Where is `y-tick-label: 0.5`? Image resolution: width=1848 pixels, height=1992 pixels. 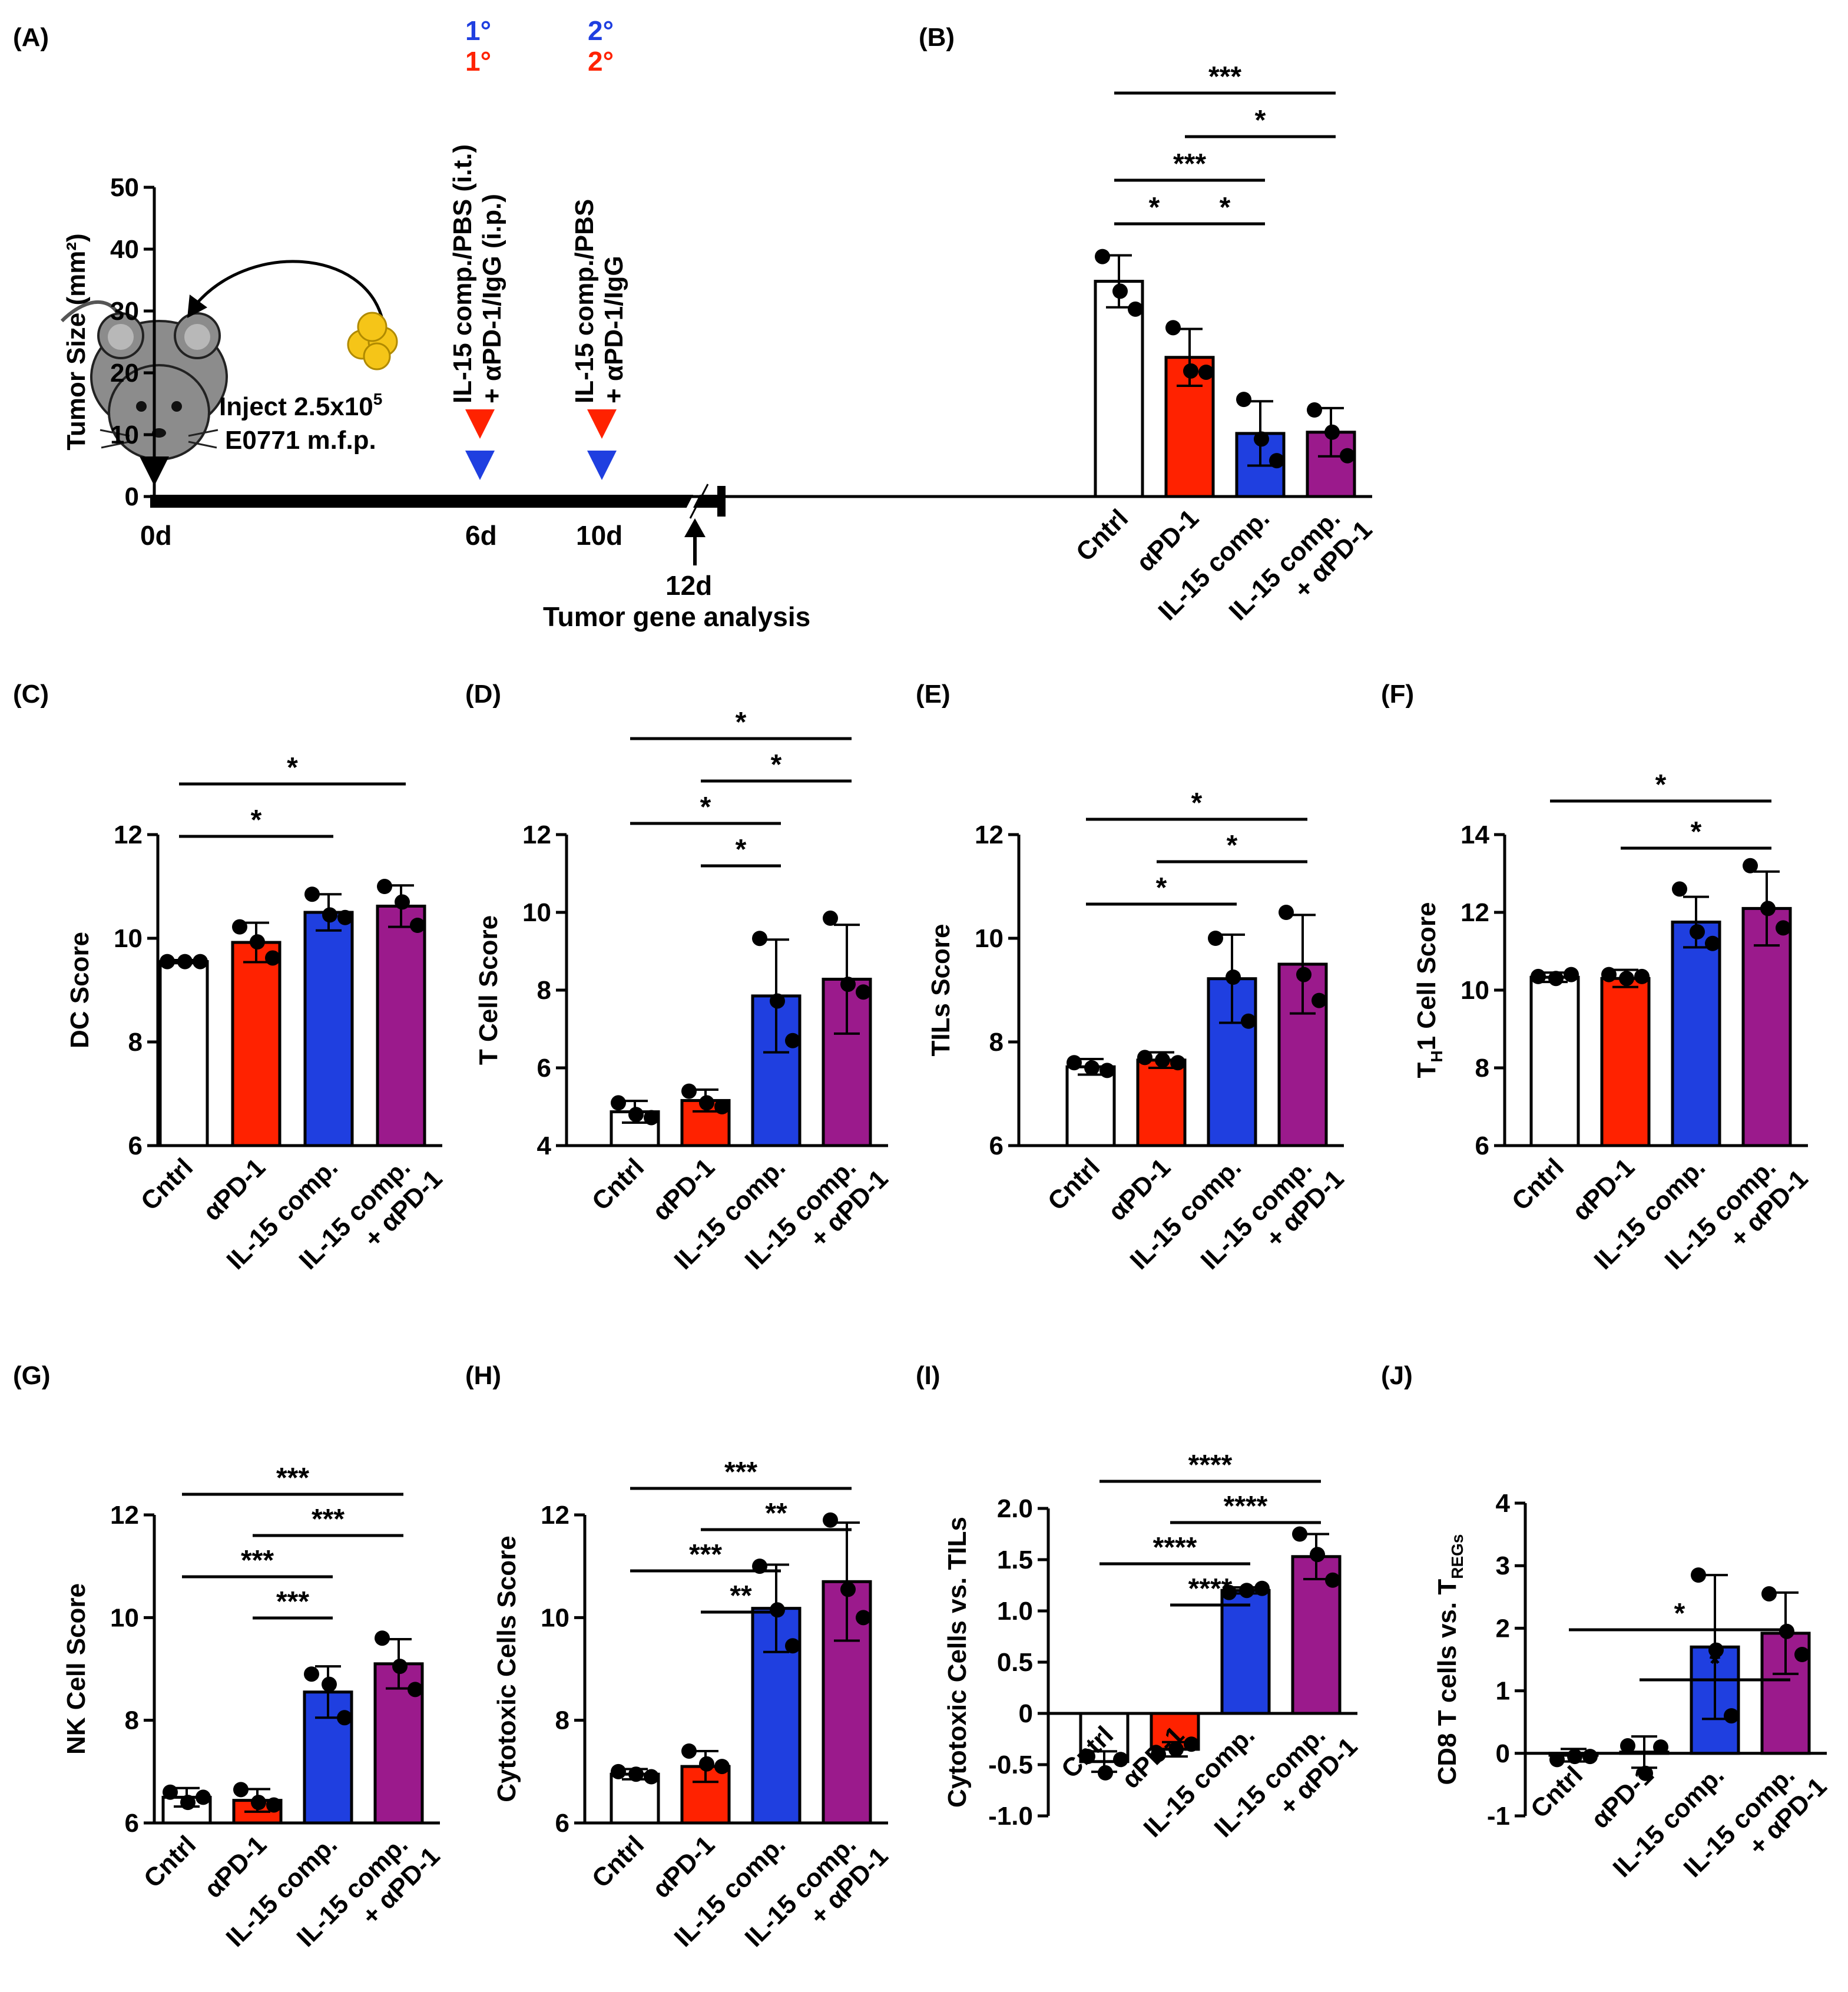
y-tick-label: 0.5 is located at coordinates (1015, 1662).